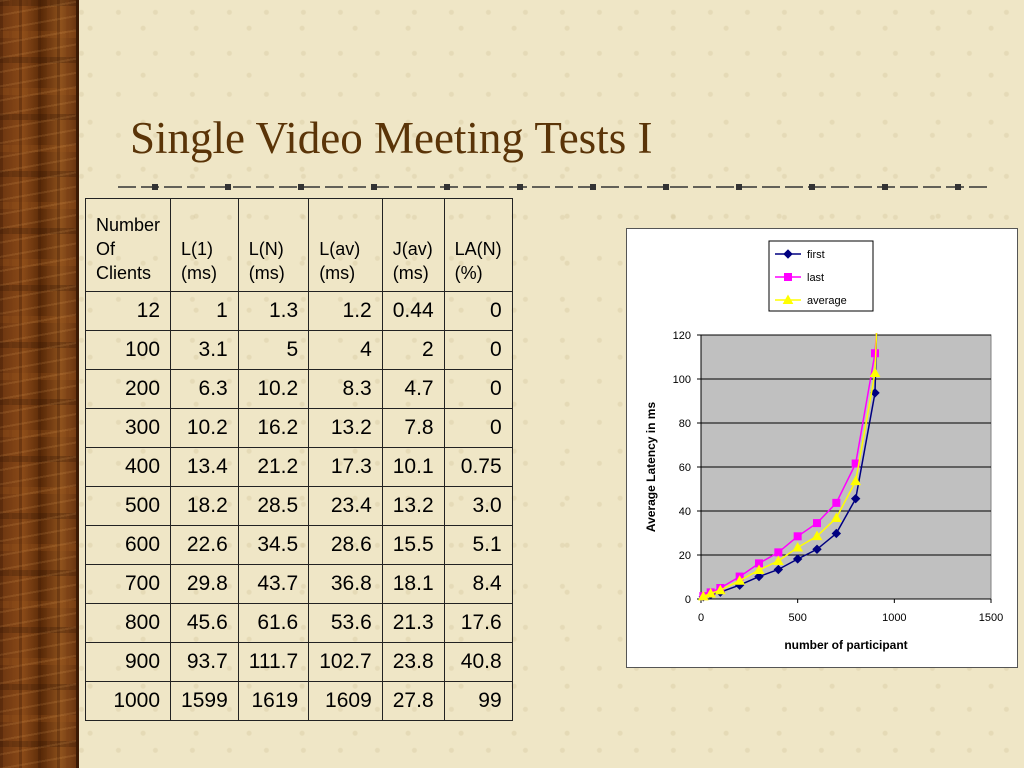  Describe the element at coordinates (128, 311) in the screenshot. I see `table-cell: 12` at that location.